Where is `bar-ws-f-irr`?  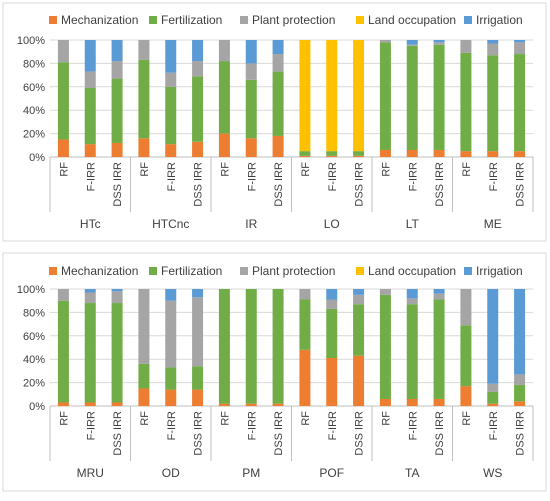
bar-ws-f-irr is located at coordinates (493, 347).